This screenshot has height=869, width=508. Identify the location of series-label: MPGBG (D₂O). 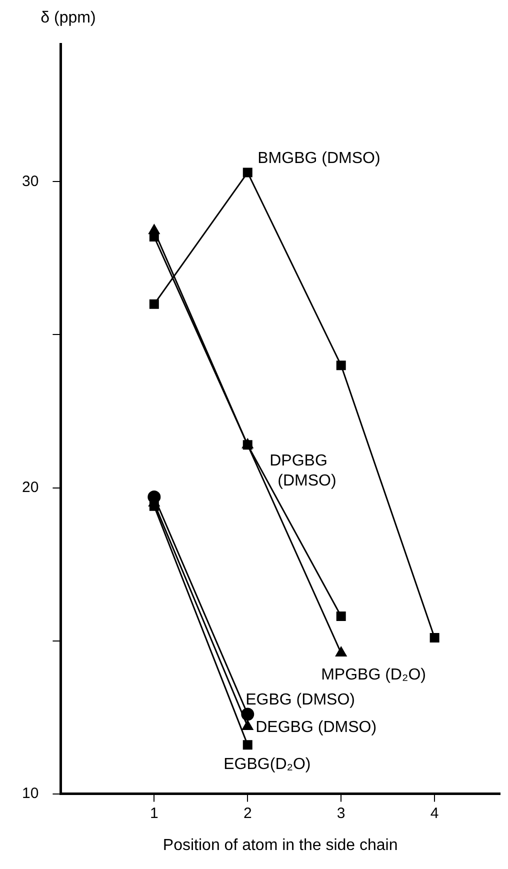
(373, 675).